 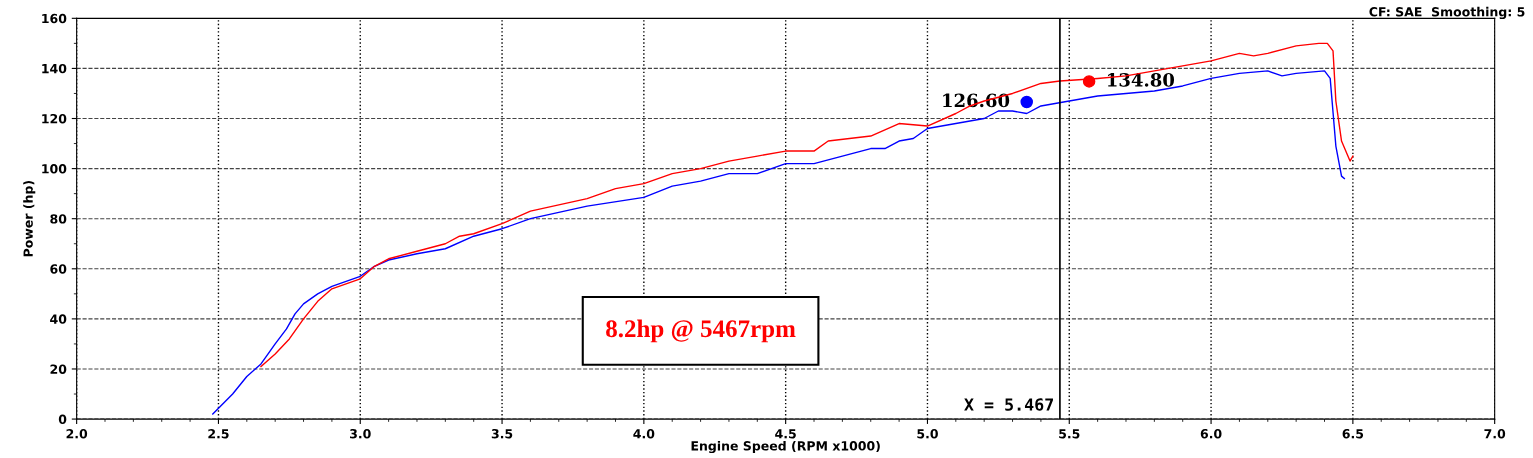 What do you see at coordinates (54, 68) in the screenshot?
I see `y-tick-label: 140` at bounding box center [54, 68].